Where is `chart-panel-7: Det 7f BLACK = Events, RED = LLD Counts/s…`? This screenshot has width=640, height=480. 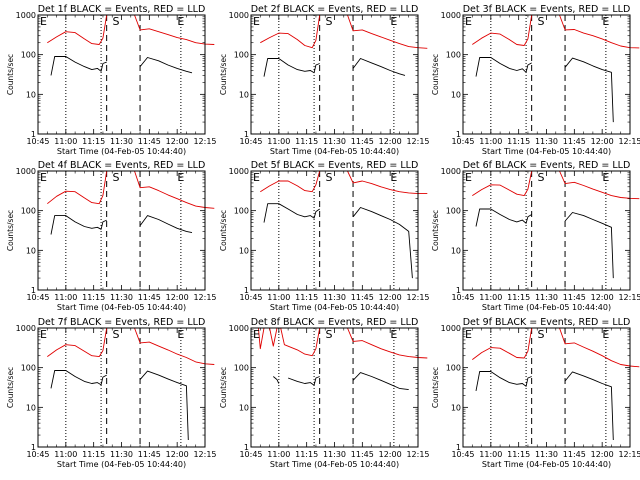
chart-panel-7: Det 7f BLACK = Events, RED = LLD Counts/s… is located at coordinates (111, 393).